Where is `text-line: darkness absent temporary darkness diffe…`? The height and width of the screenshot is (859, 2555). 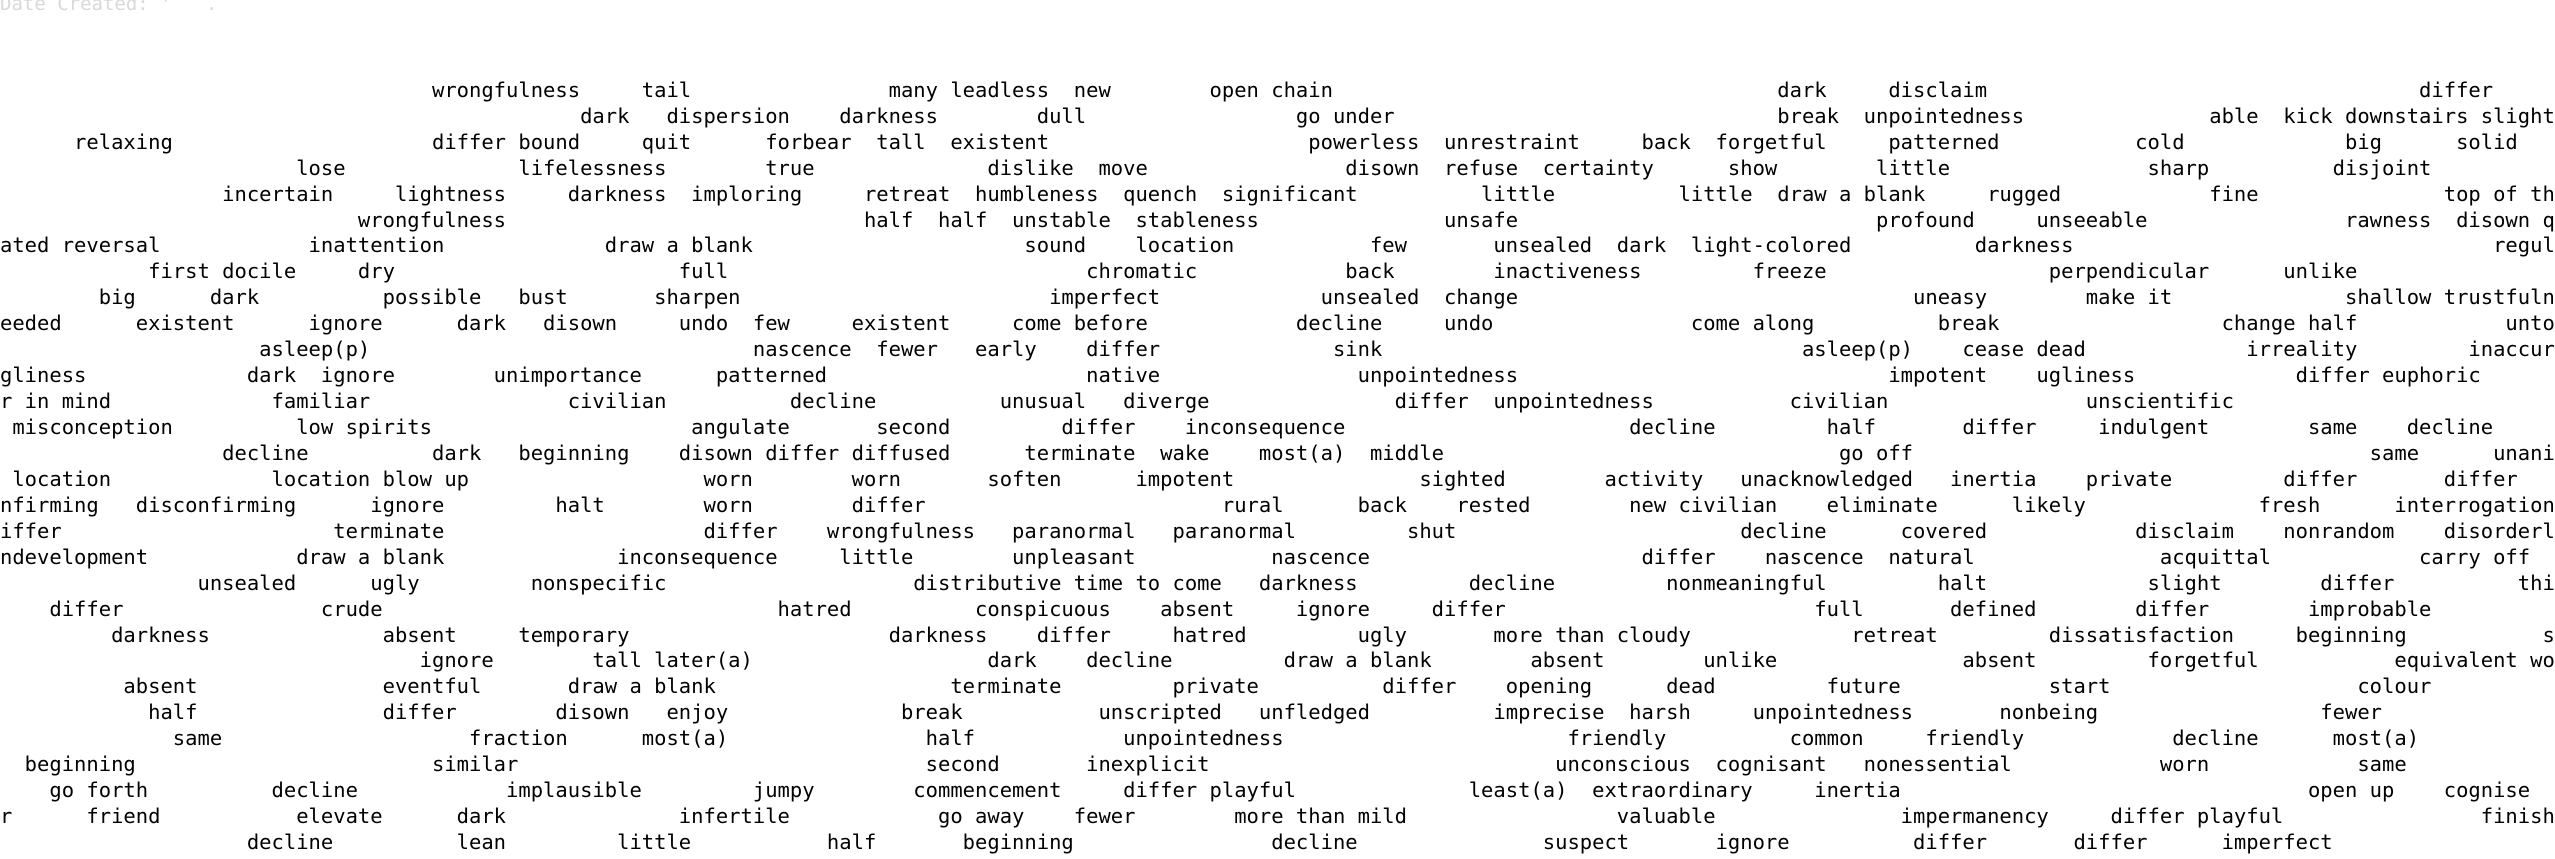 text-line: darkness absent temporary darkness diffe… is located at coordinates (1333, 634).